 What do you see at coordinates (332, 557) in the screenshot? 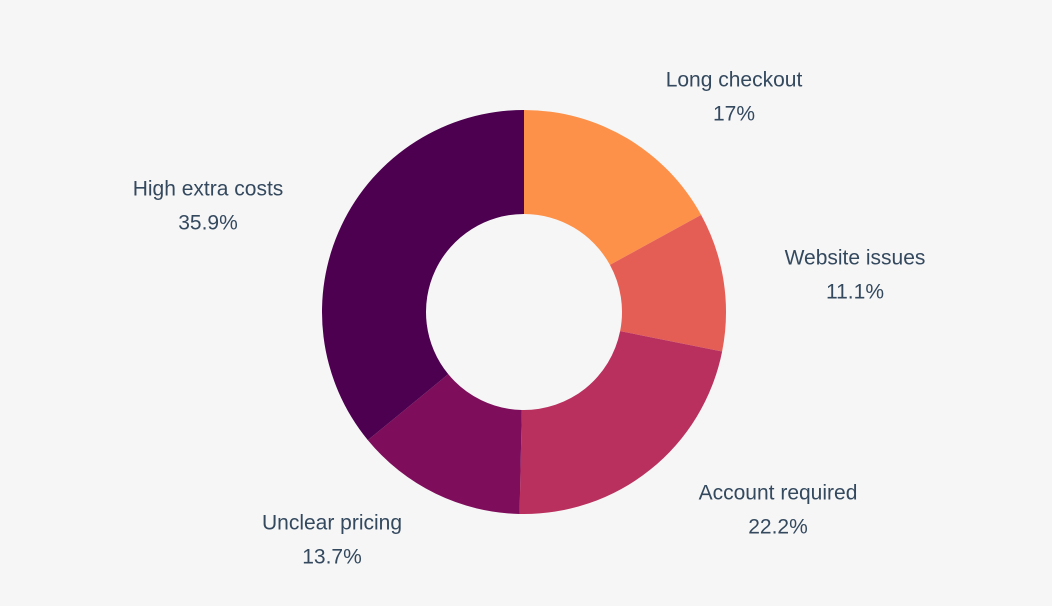
I see `slice-value-unclear-pricing: 13.7%` at bounding box center [332, 557].